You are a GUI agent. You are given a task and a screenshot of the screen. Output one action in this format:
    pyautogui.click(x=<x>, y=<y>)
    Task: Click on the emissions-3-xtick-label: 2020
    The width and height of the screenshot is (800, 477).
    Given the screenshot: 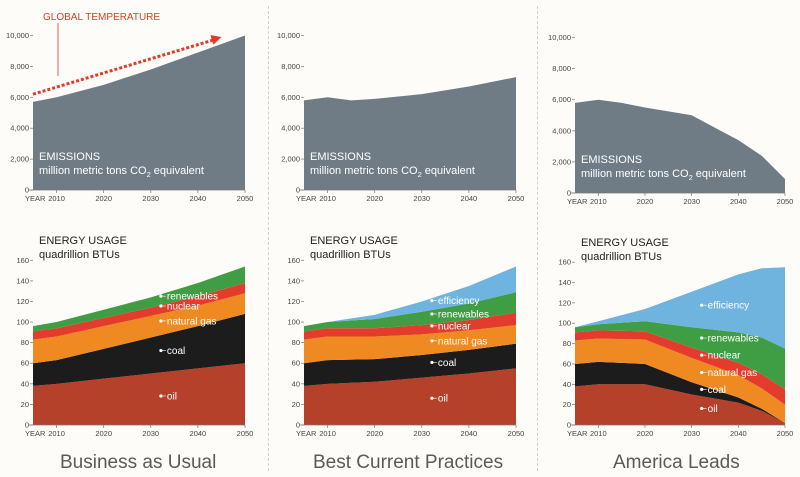 What is the action you would take?
    pyautogui.click(x=645, y=201)
    